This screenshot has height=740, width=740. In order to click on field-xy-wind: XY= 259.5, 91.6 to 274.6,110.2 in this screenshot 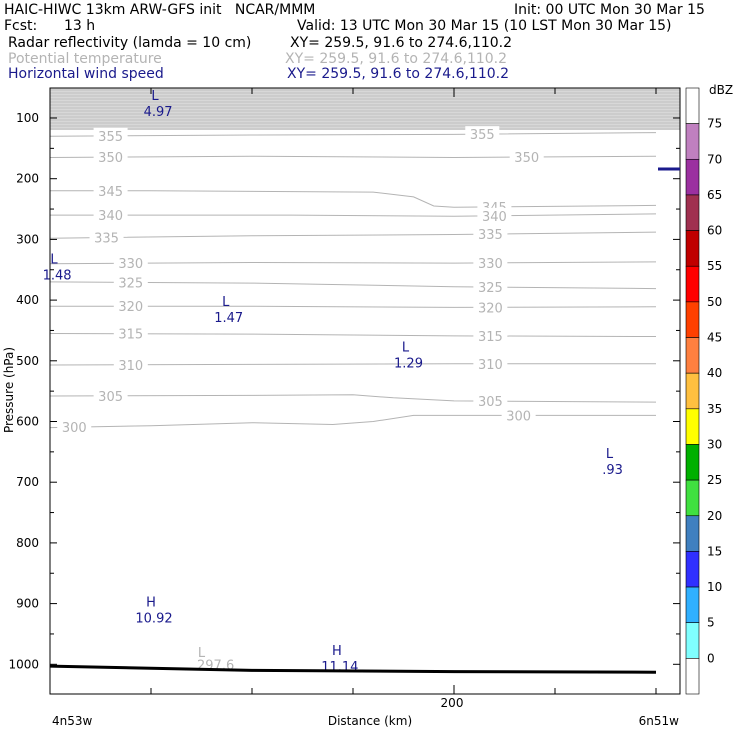, I will do `click(398, 74)`.